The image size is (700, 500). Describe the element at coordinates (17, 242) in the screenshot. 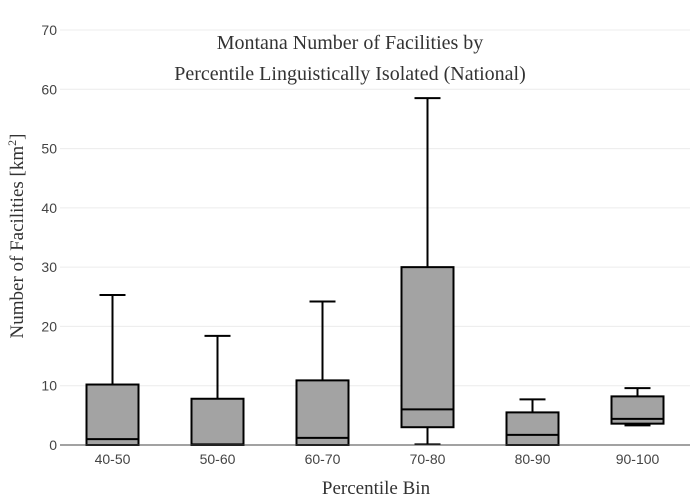

I see `y-axis-title-main: Number of Facilities [km` at that location.